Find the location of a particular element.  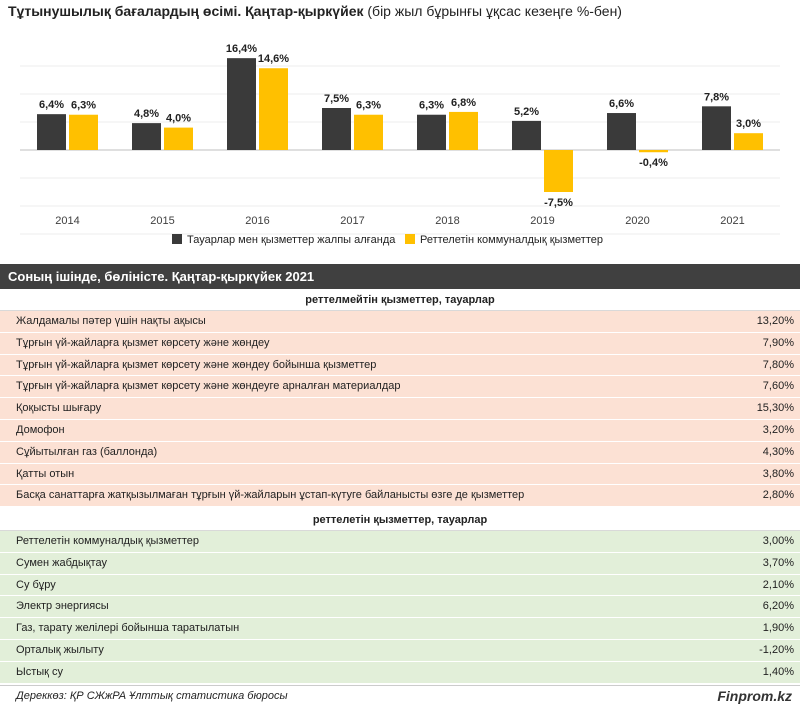

data-label: 3,0% is located at coordinates (748, 124).